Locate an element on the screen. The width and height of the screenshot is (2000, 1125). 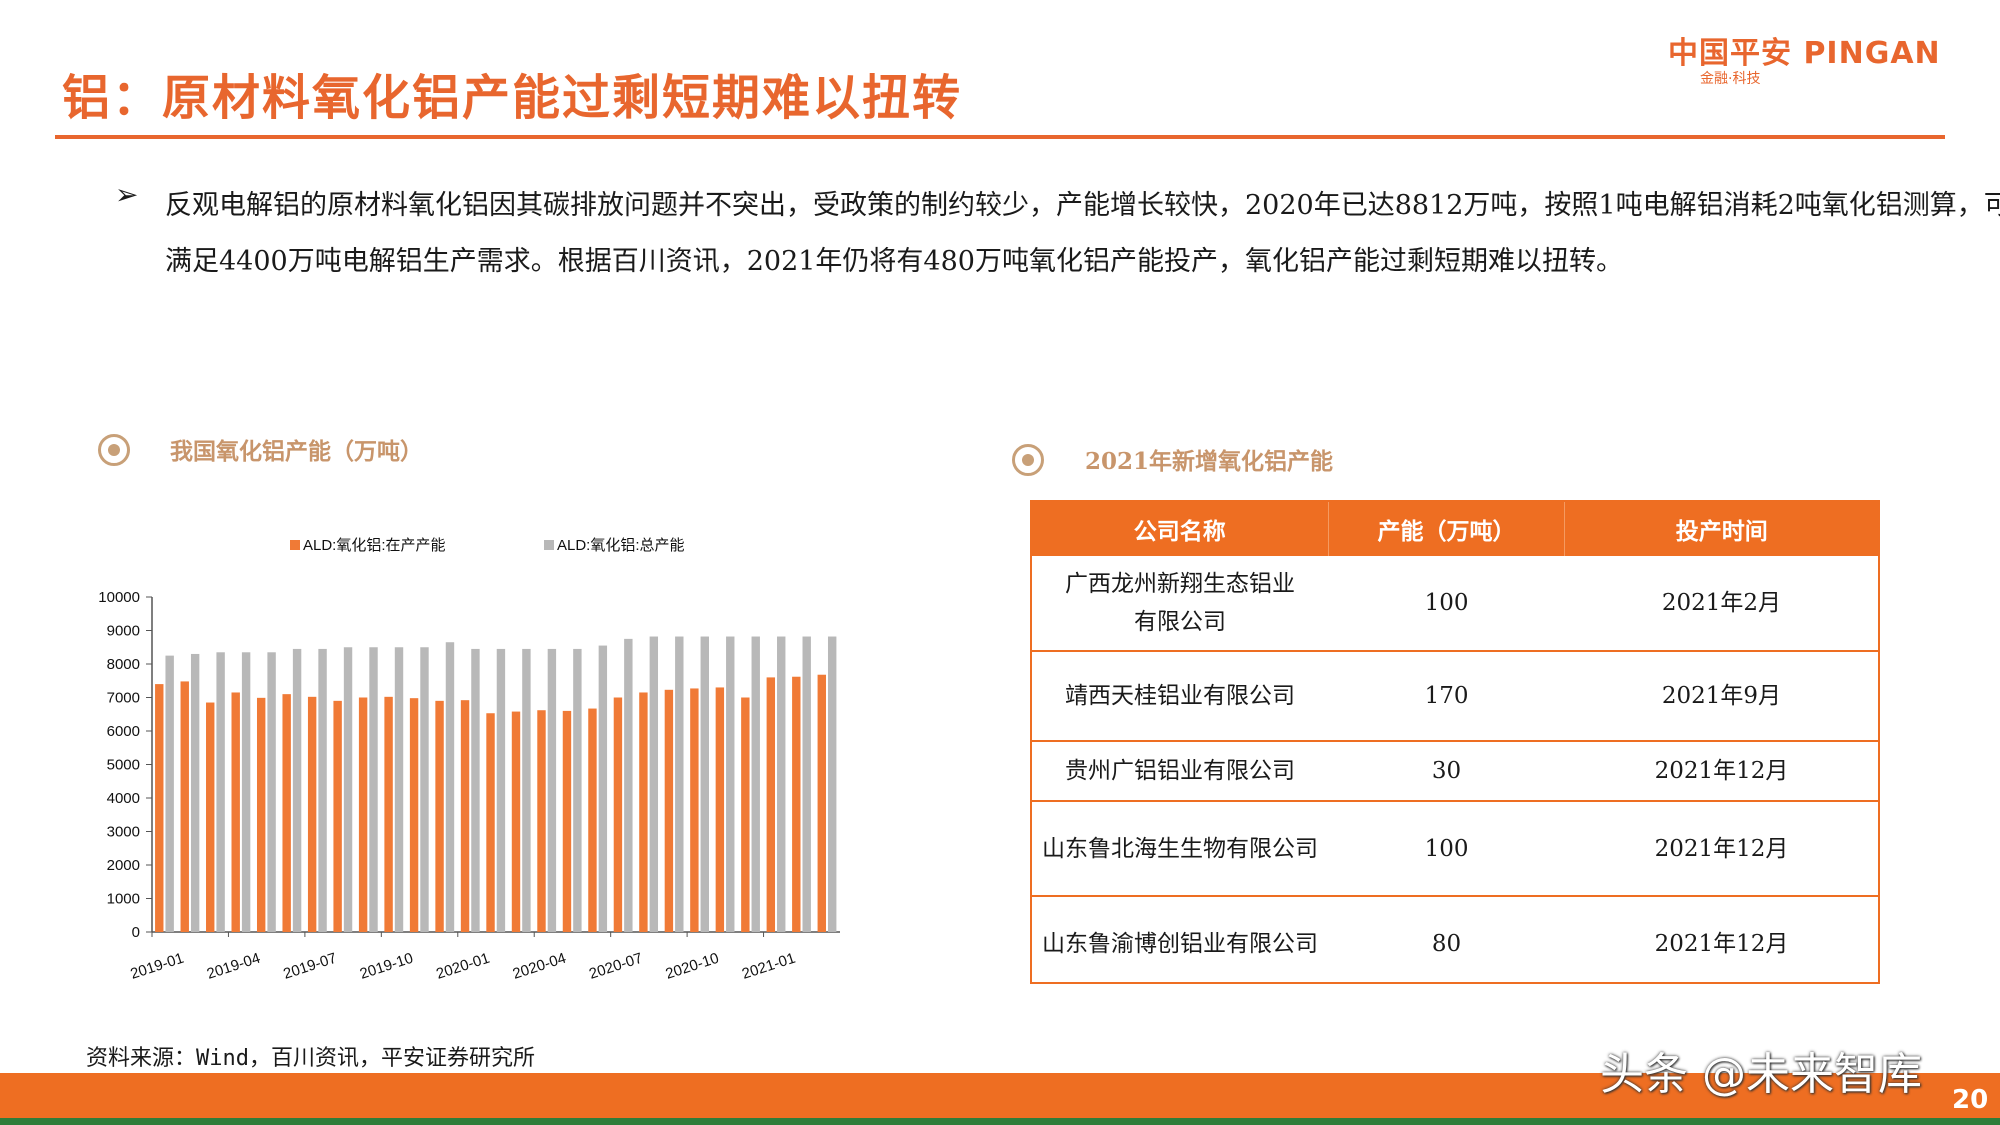
y-tick-label: 4000 is located at coordinates (123, 798).